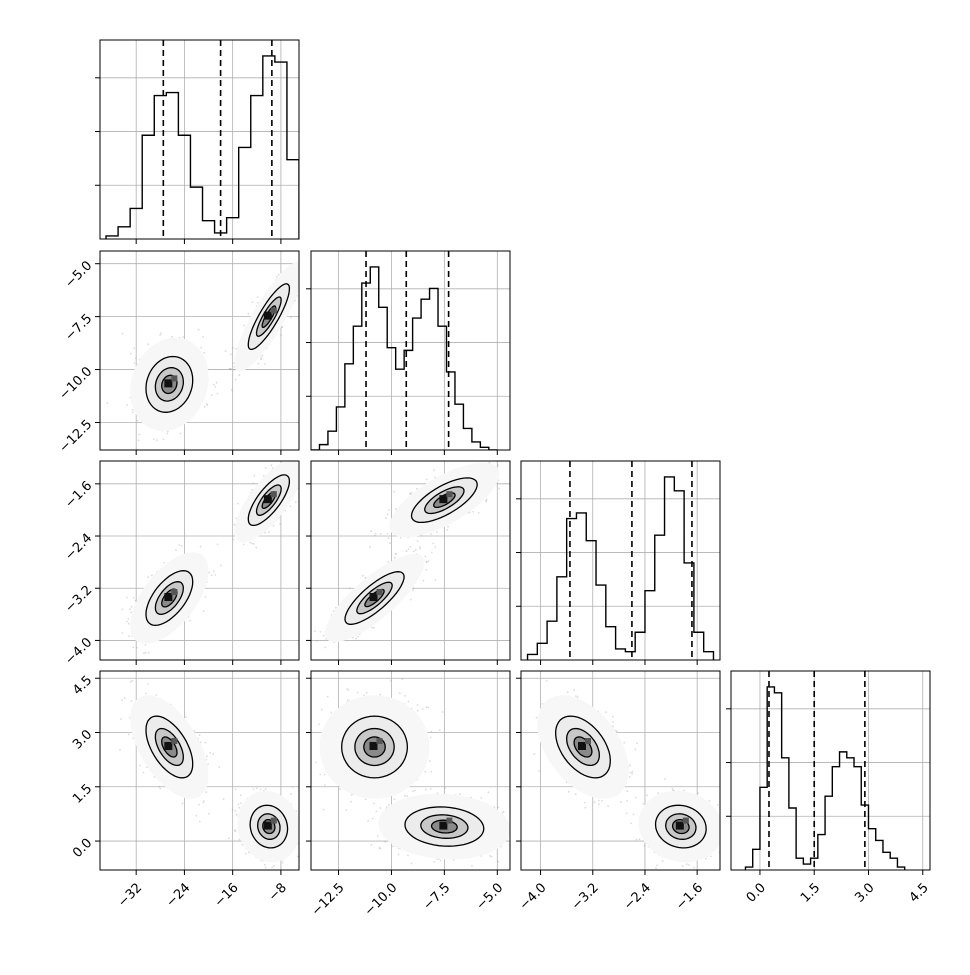 This screenshot has width=970, height=975. What do you see at coordinates (78, 651) in the screenshot?
I see `y-tick-label: −4.0` at bounding box center [78, 651].